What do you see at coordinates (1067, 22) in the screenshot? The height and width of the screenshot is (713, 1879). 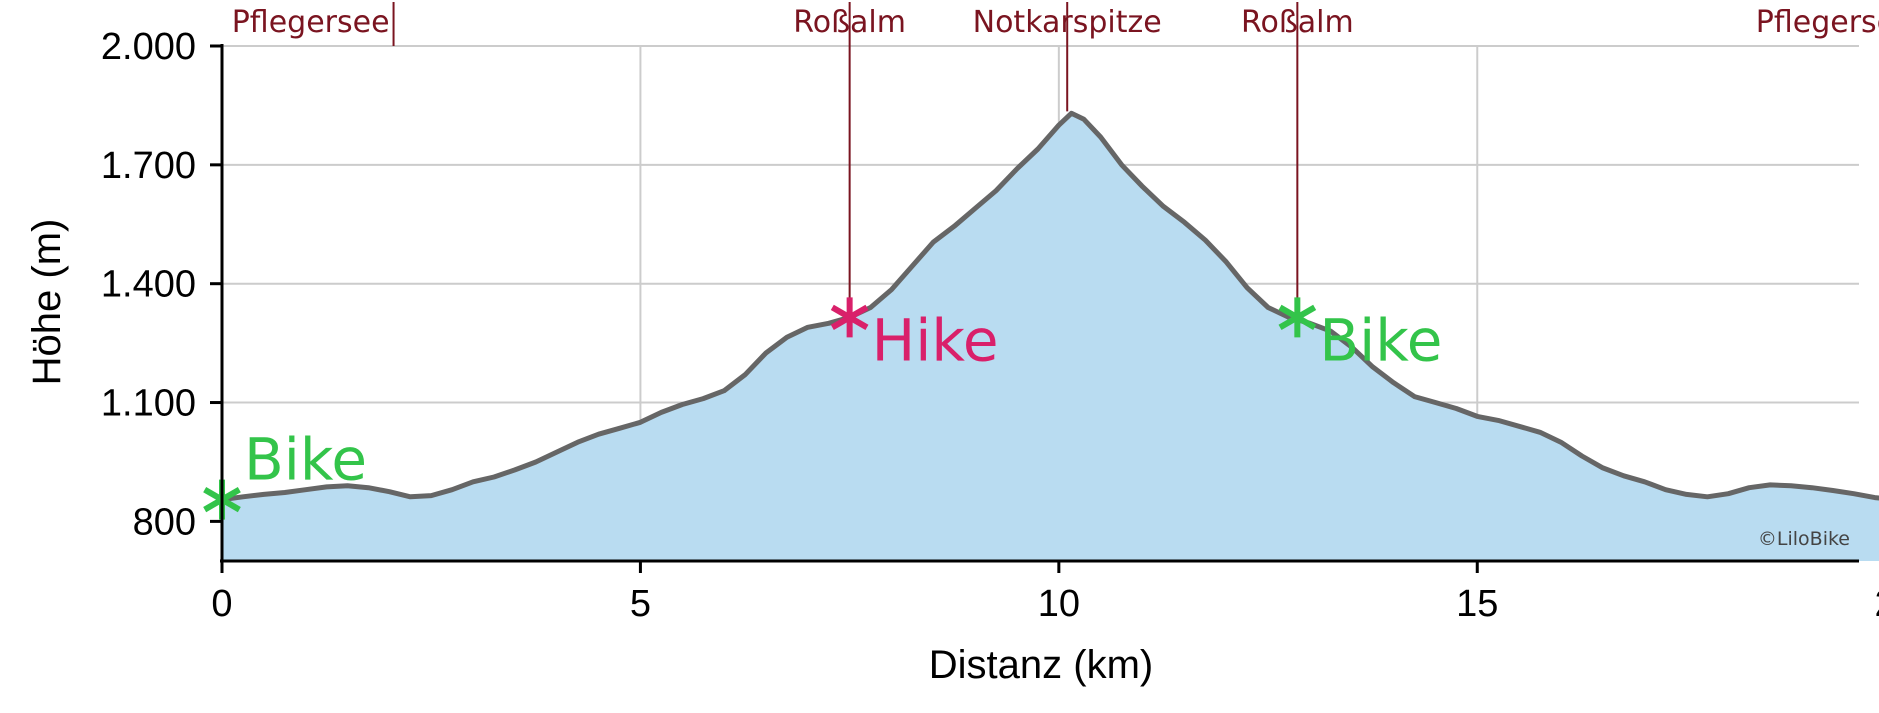 I see `waypoint-label: Notkarspitze` at bounding box center [1067, 22].